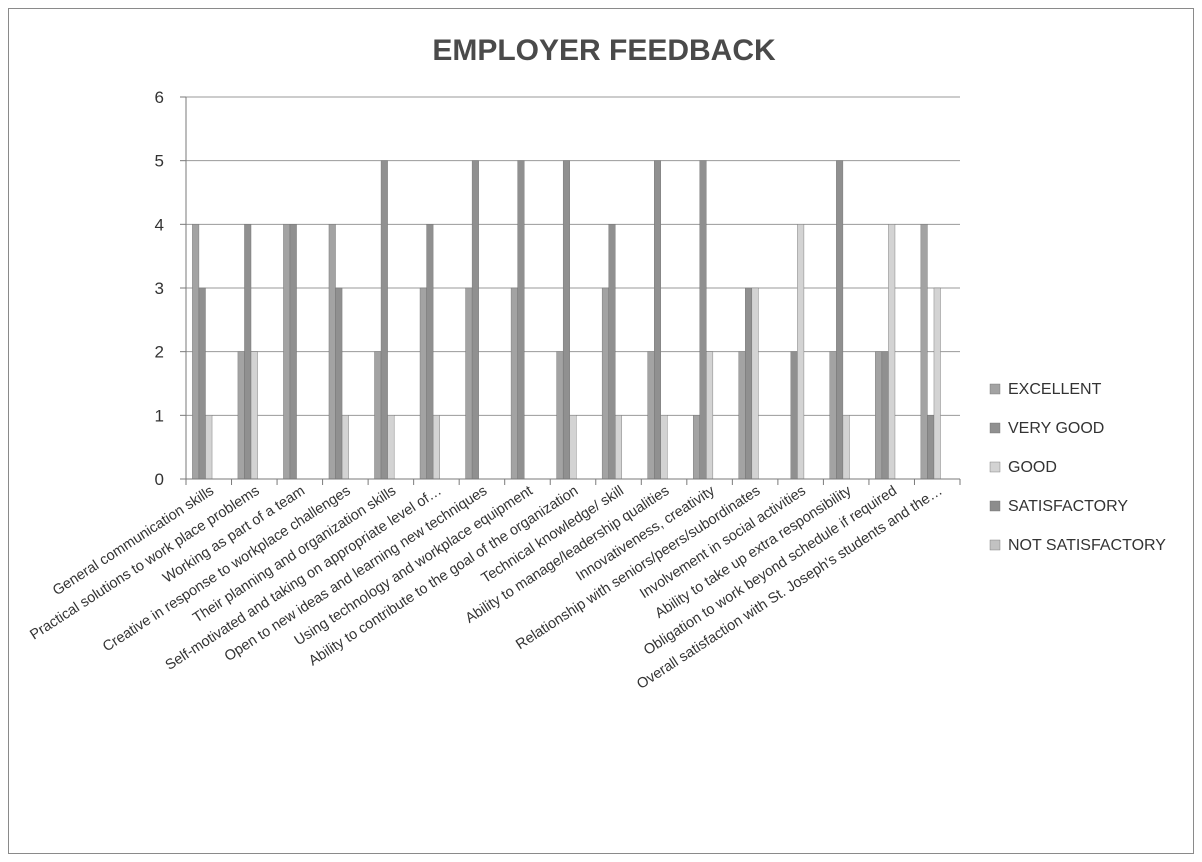 This screenshot has height=862, width=1202. Describe the element at coordinates (604, 50) in the screenshot. I see `chart-title: EMPLOYER FEEDBACK` at that location.